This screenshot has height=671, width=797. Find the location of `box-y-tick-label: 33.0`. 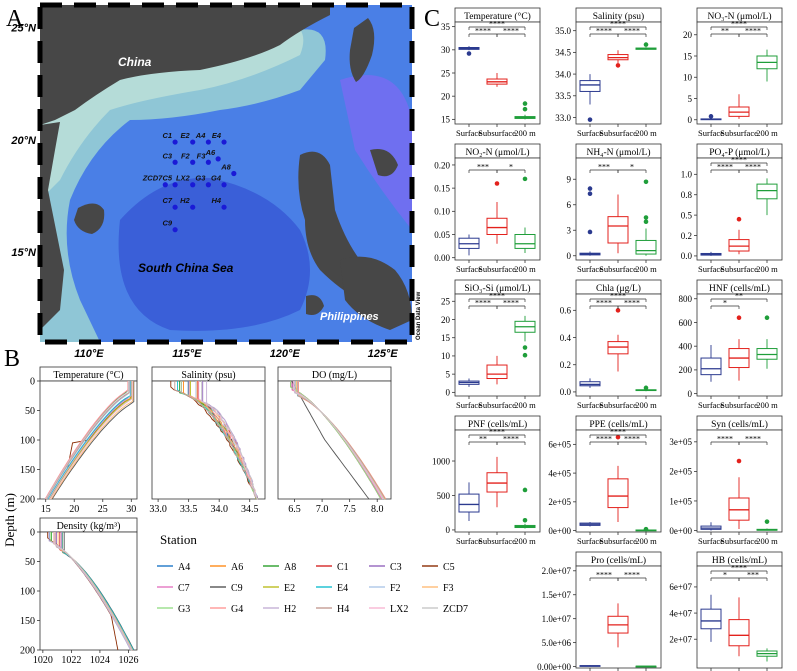

box-y-tick-label: 33.0 is located at coordinates (563, 118).